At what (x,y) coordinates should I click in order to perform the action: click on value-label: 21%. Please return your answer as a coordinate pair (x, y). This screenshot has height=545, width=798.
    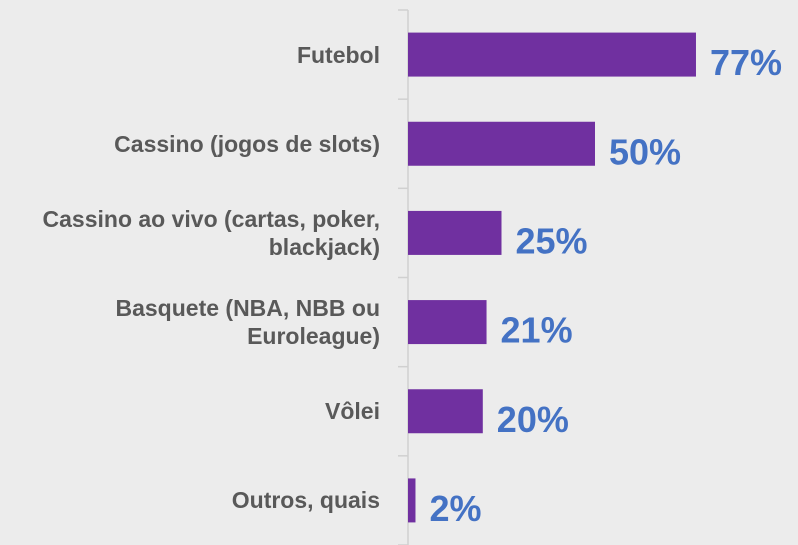
    Looking at the image, I should click on (537, 330).